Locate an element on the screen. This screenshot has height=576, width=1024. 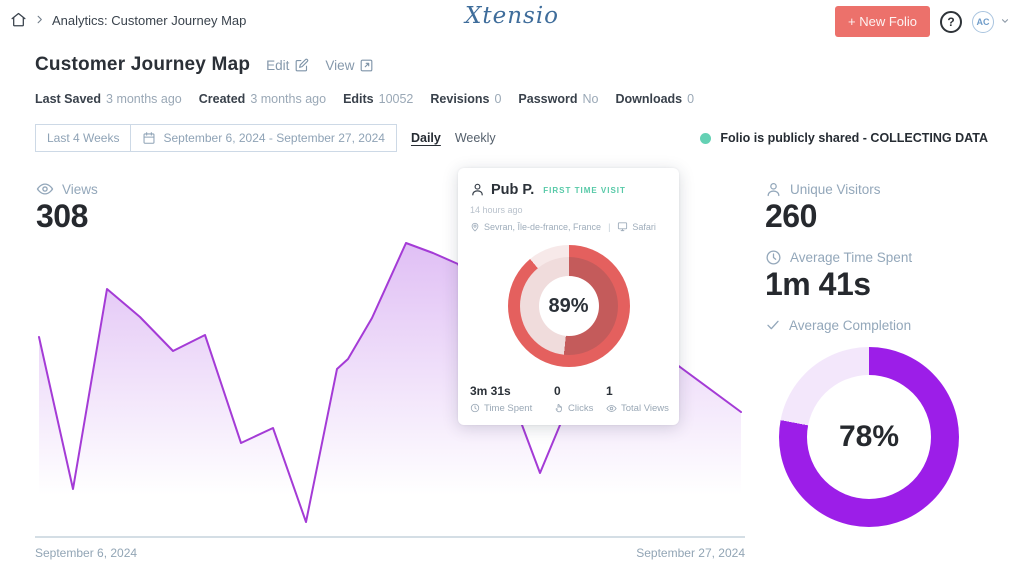
edit-link-label: Edit is located at coordinates (278, 65).